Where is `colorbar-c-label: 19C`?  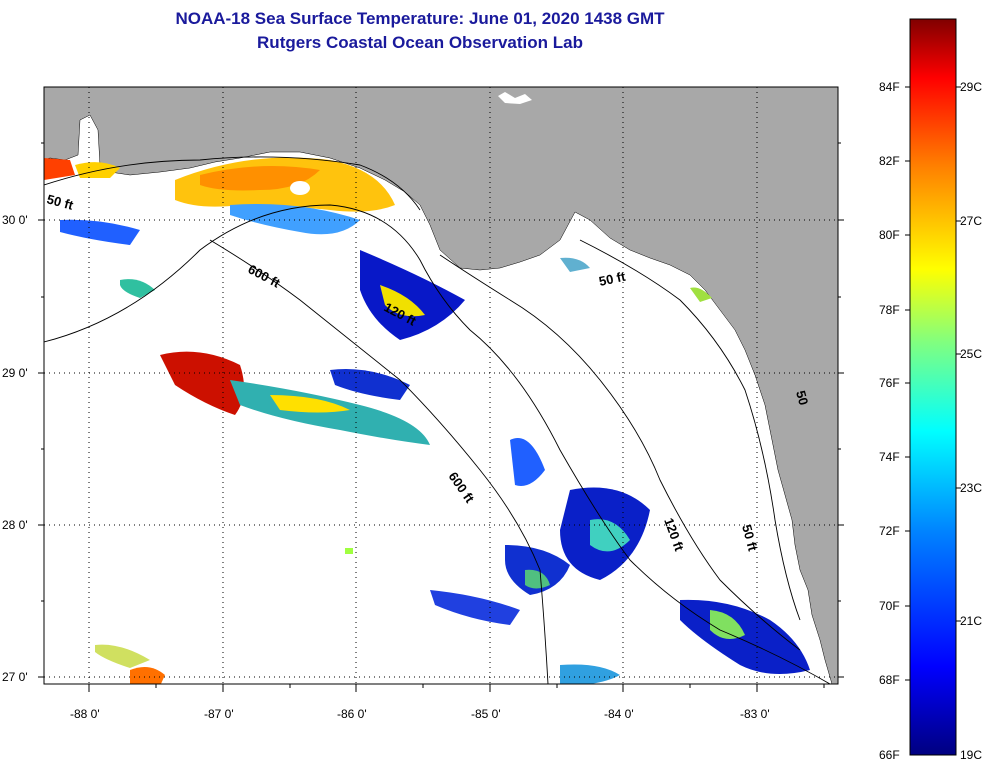 colorbar-c-label: 19C is located at coordinates (971, 755).